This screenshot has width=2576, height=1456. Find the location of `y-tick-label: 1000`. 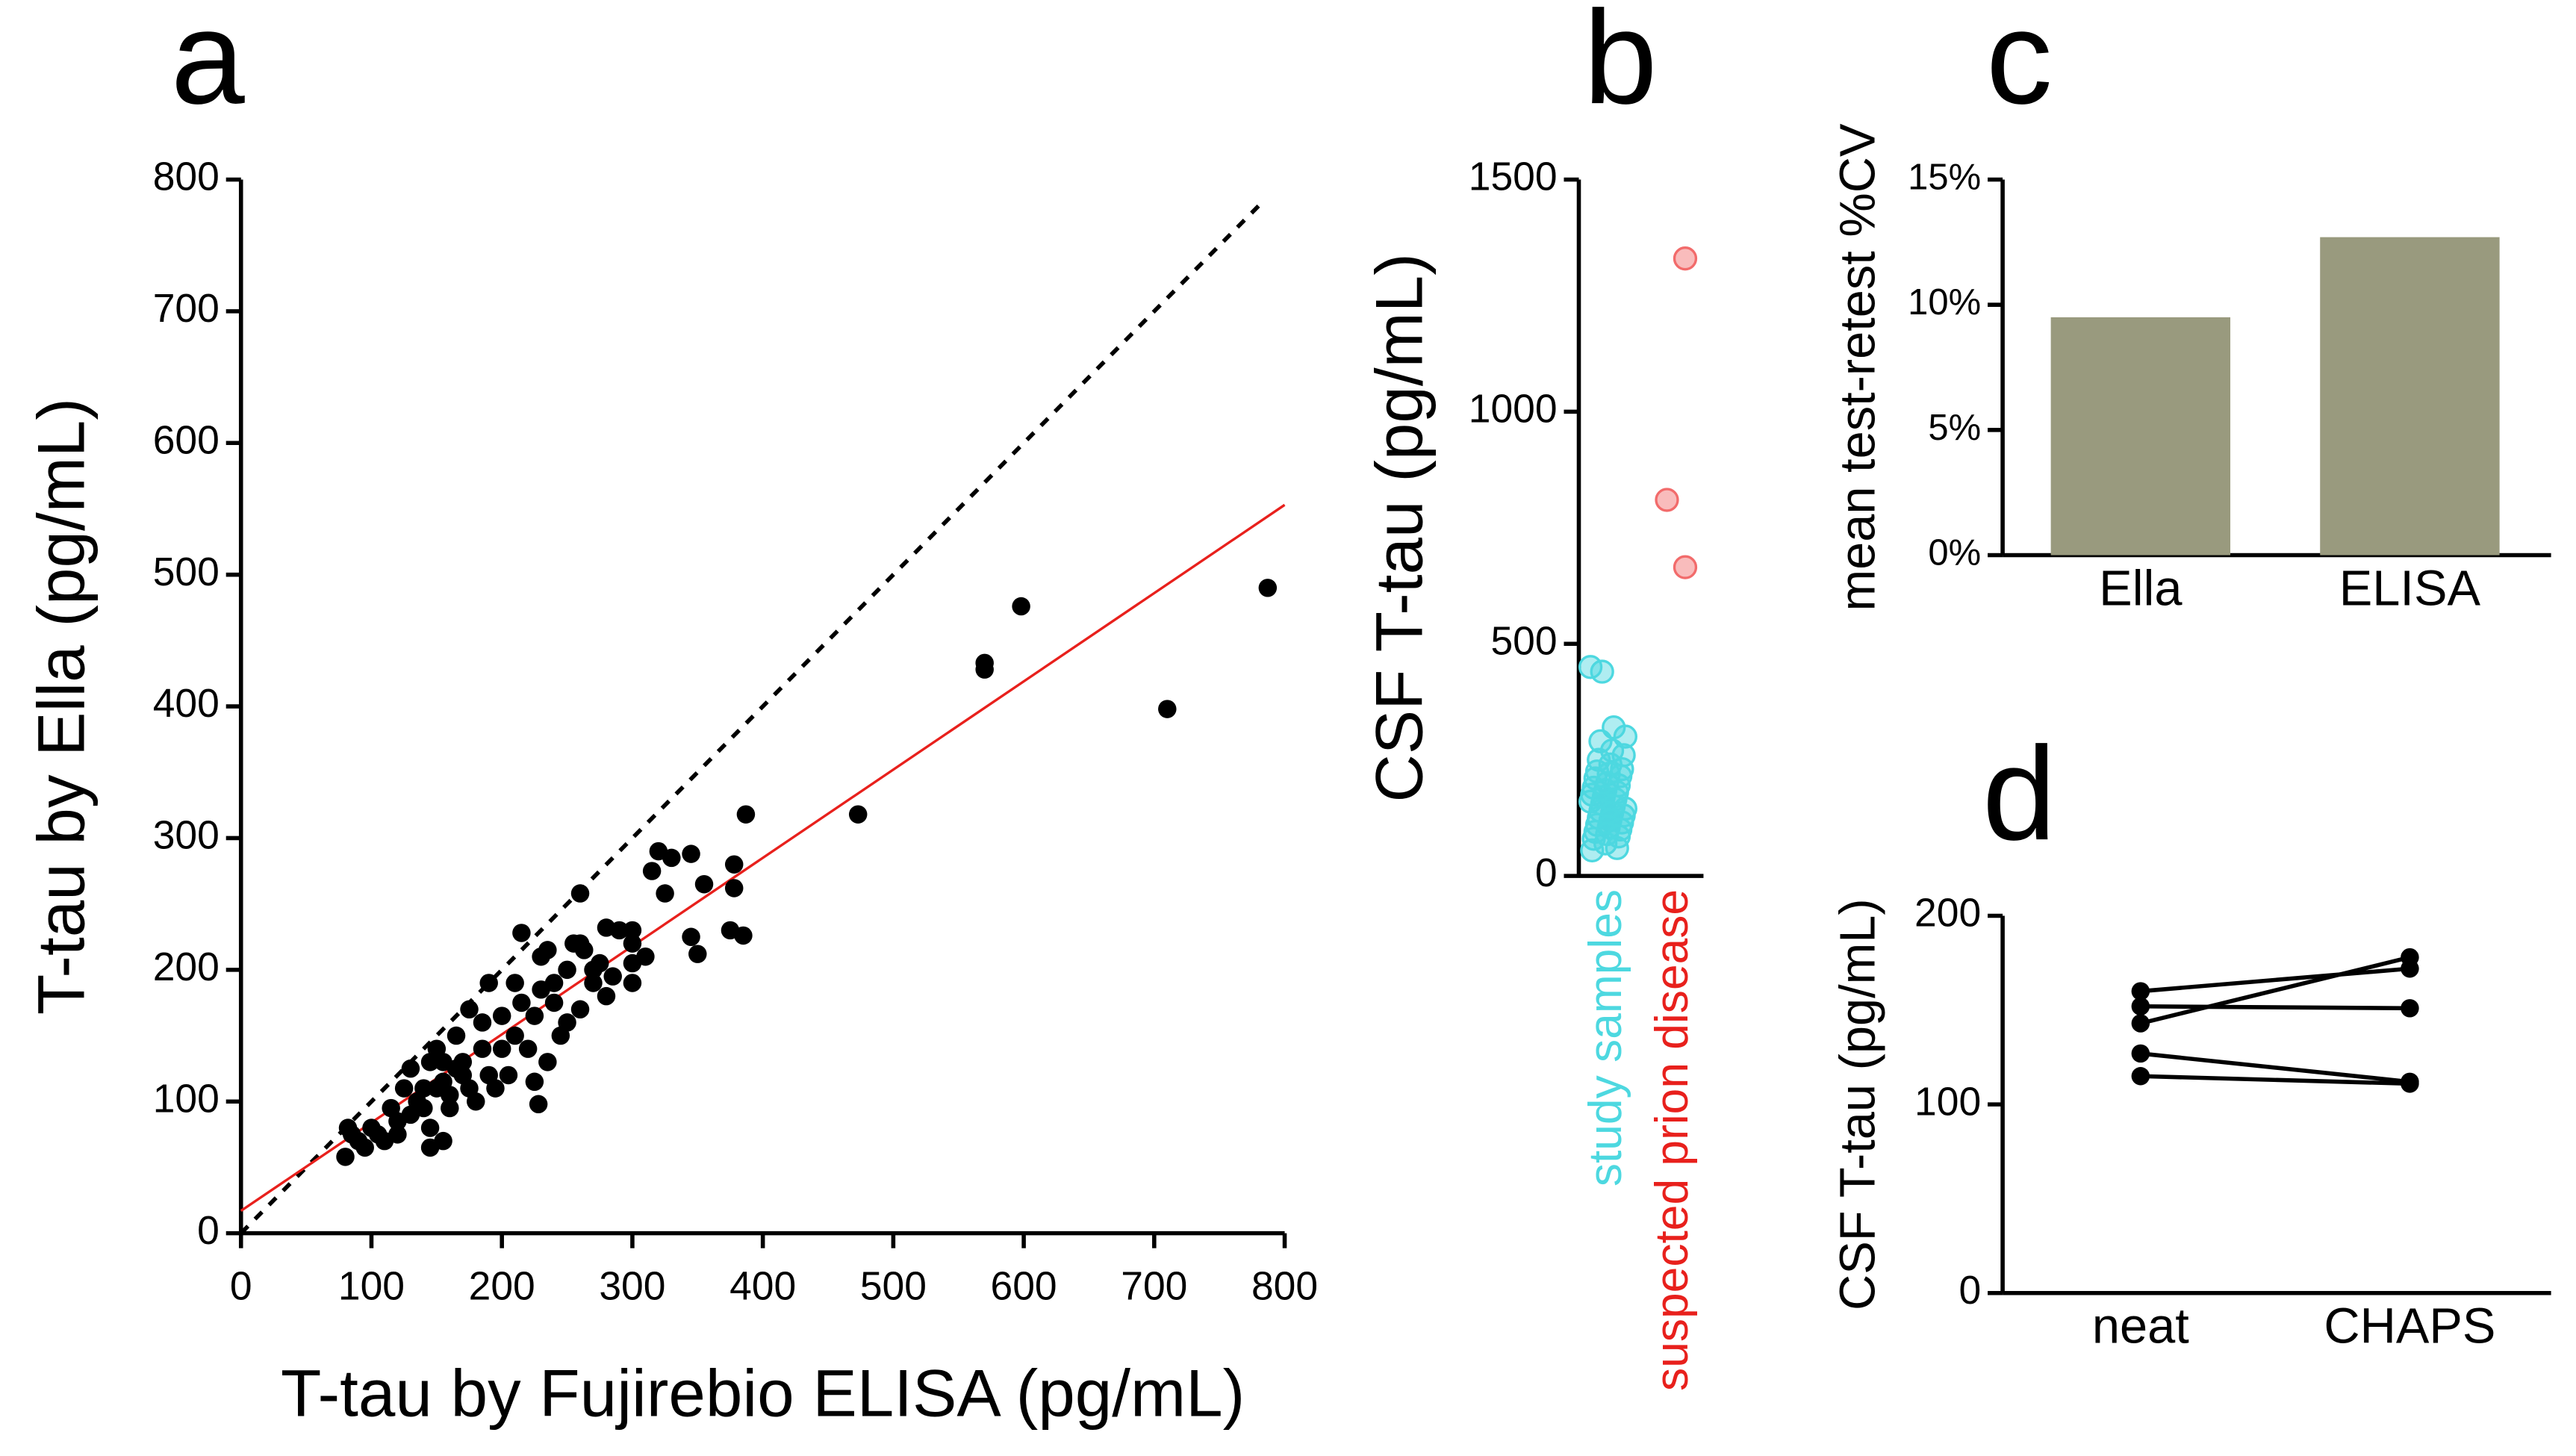

y-tick-label: 1000 is located at coordinates (1513, 409).